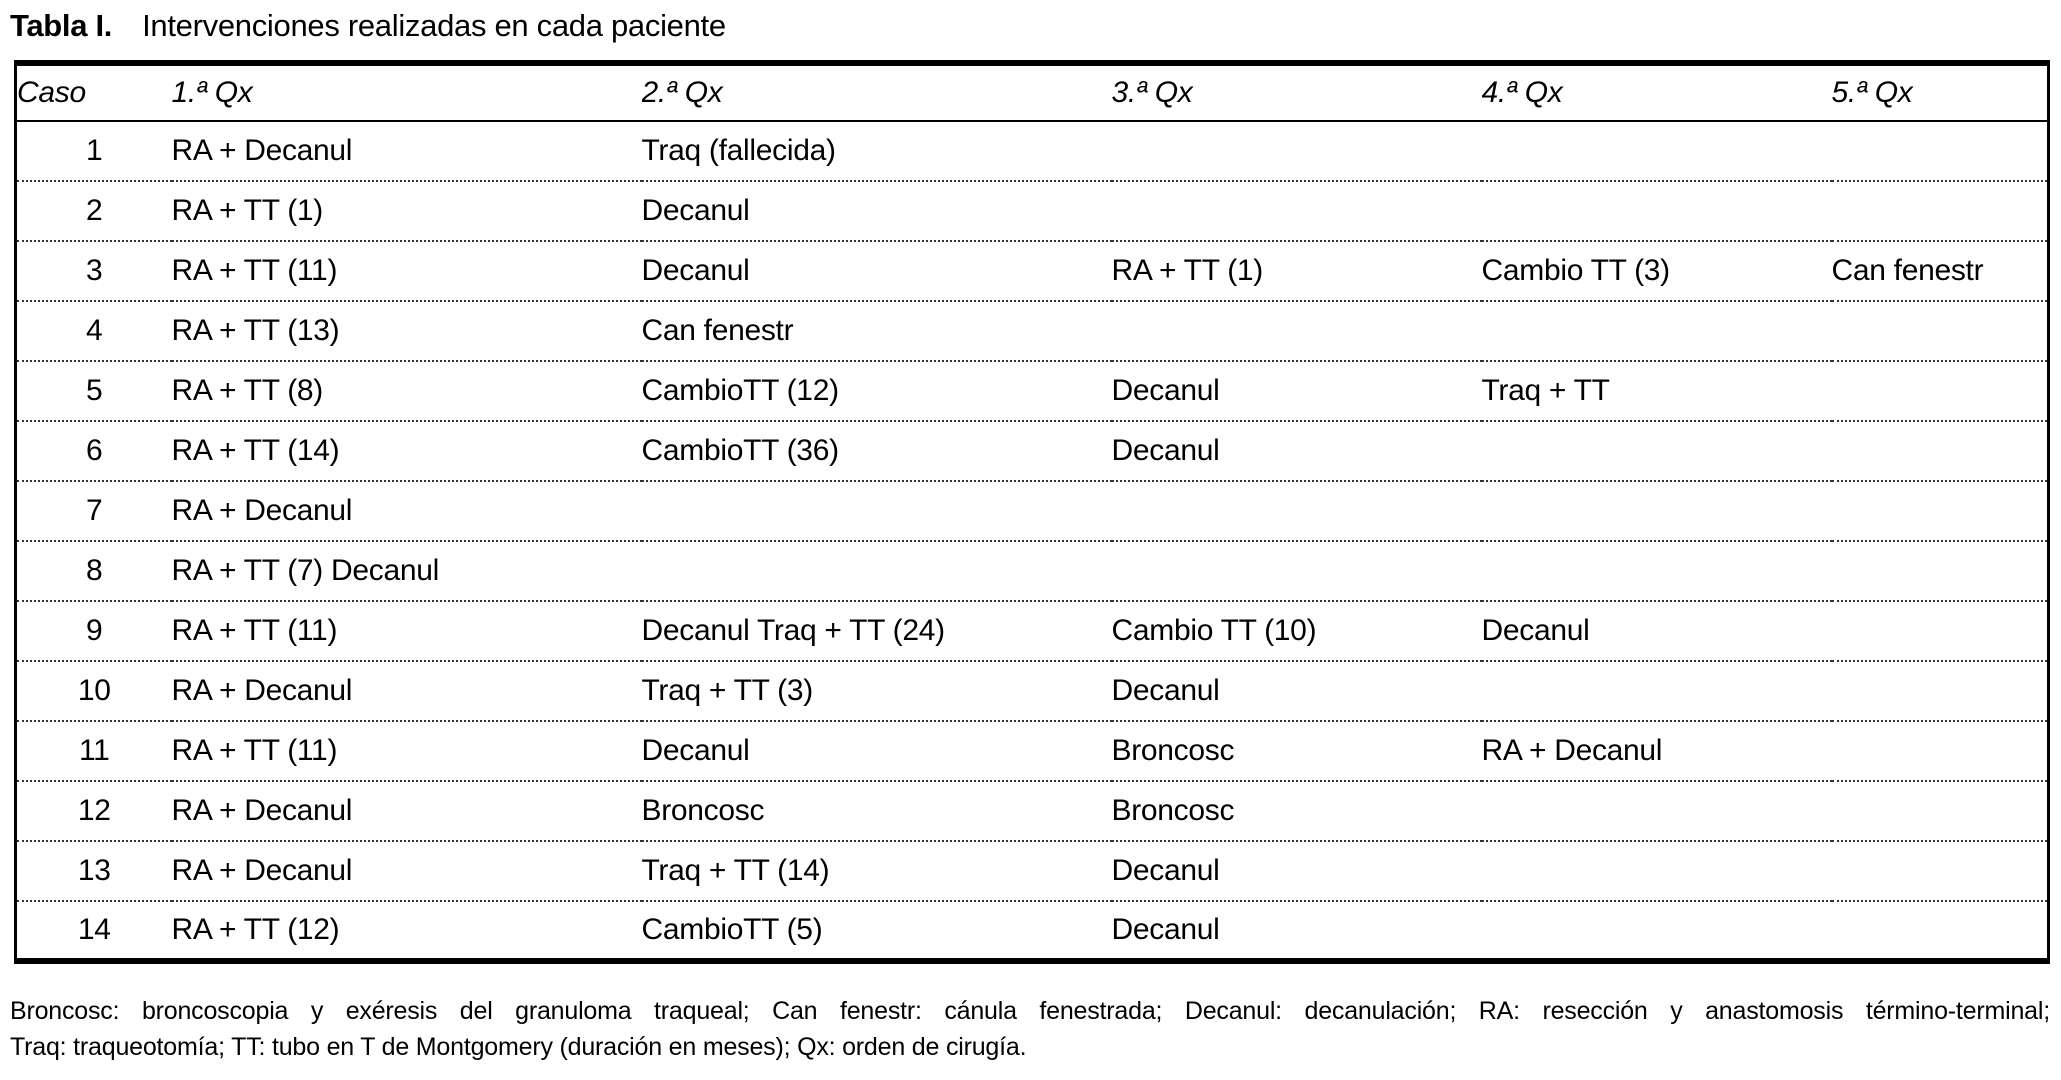 Image resolution: width=2061 pixels, height=1080 pixels. What do you see at coordinates (93, 211) in the screenshot?
I see `cell-caso: 2` at bounding box center [93, 211].